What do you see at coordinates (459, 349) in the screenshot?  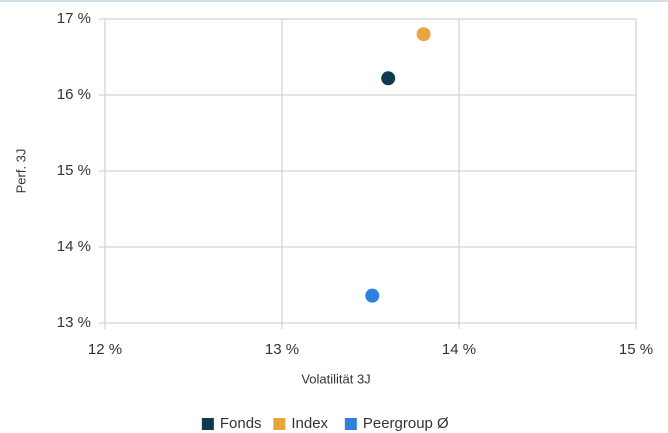 I see `x-tick-label: 14 %` at bounding box center [459, 349].